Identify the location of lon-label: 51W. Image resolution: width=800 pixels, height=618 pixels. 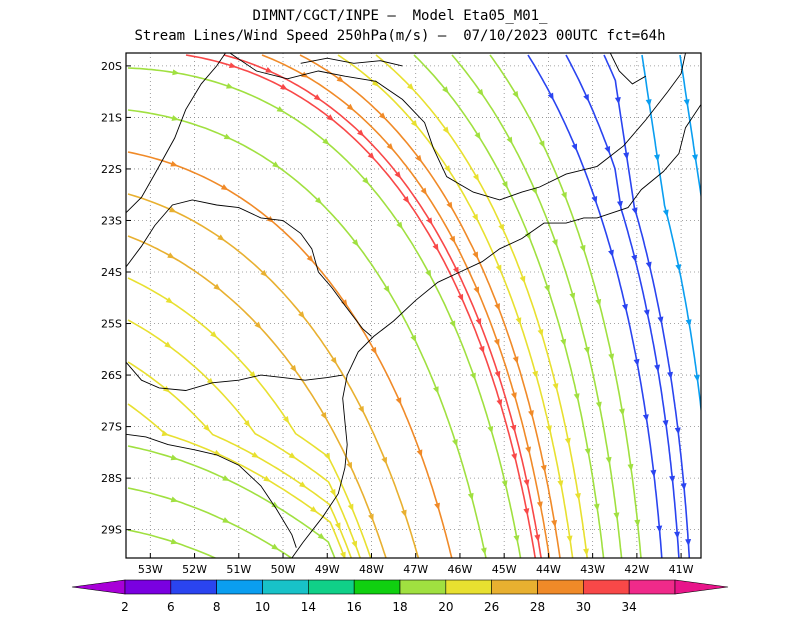
(238, 569).